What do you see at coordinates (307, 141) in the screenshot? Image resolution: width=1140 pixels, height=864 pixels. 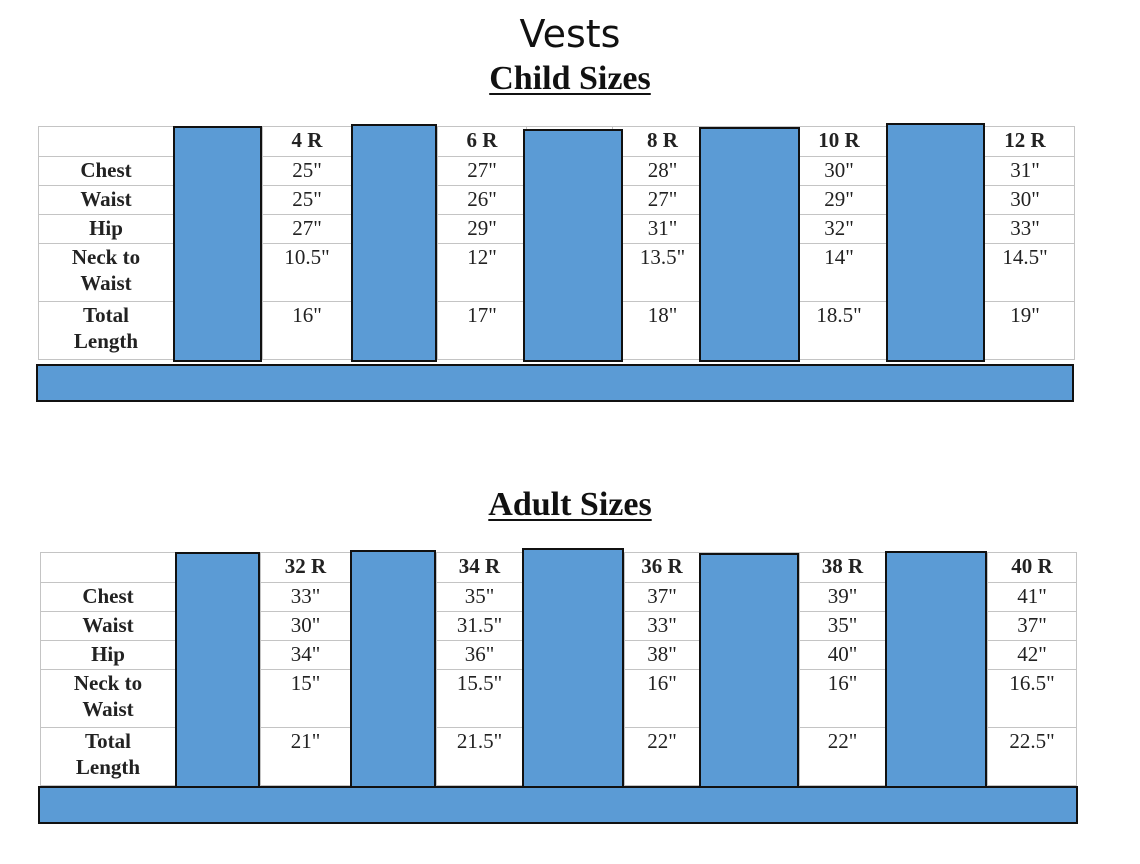 I see `size-header: 4 R` at bounding box center [307, 141].